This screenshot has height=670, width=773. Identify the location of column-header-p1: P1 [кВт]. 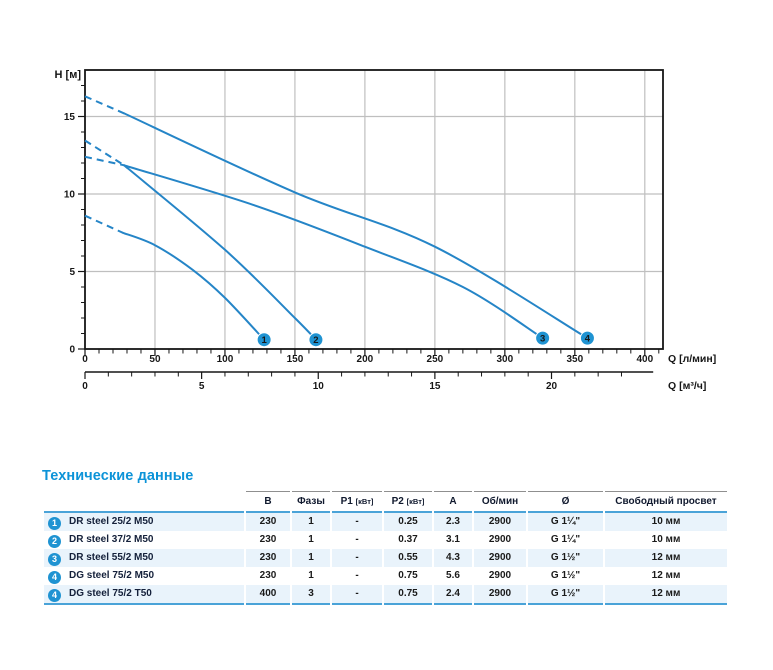
(357, 502).